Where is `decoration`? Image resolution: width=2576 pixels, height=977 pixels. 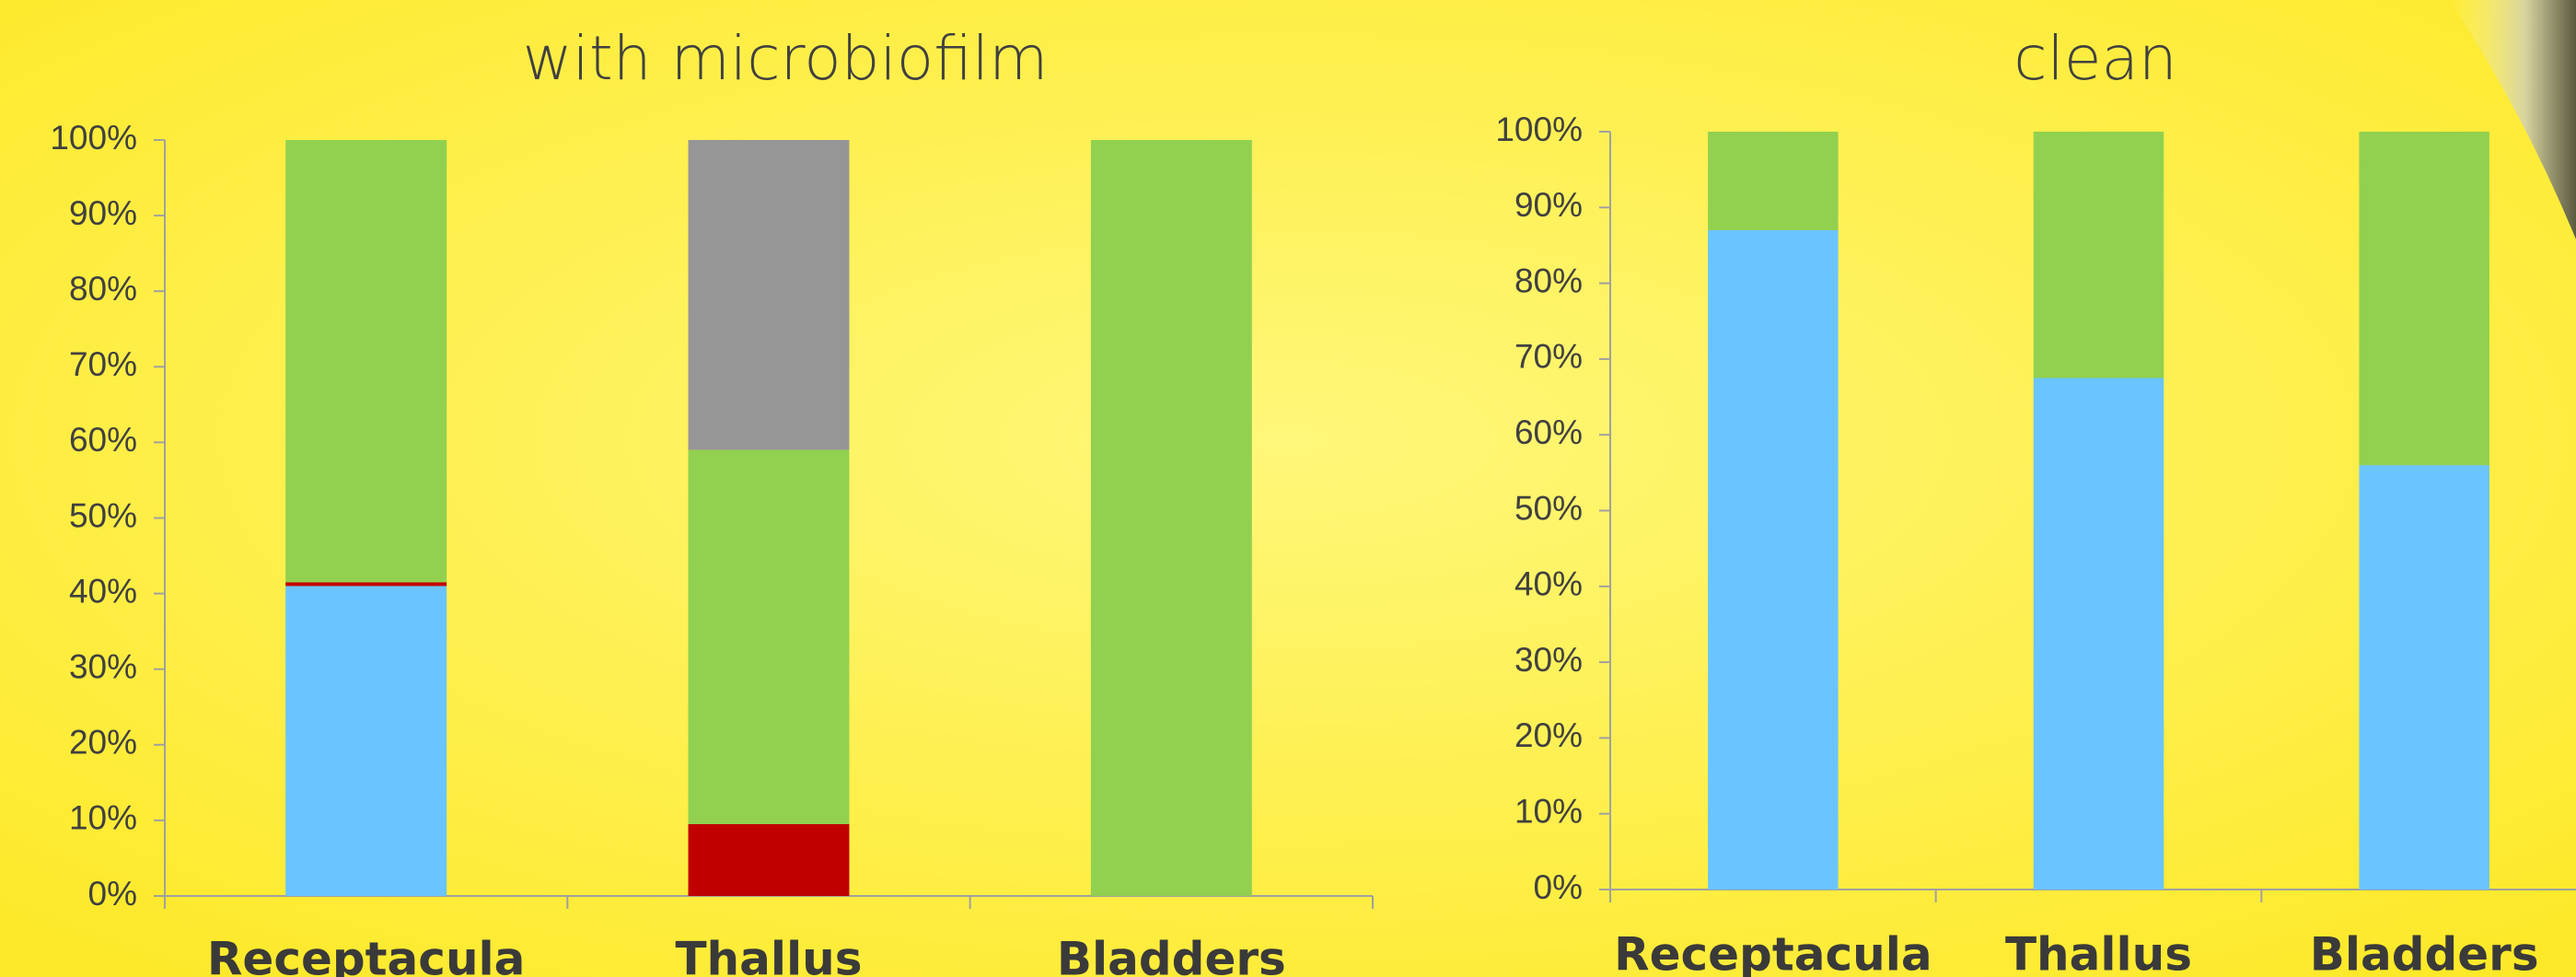
decoration is located at coordinates (2512, 119).